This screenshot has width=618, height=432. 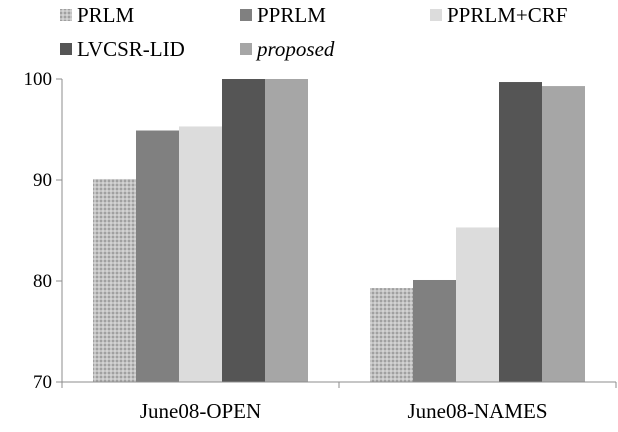 What do you see at coordinates (38, 79) in the screenshot?
I see `y-tick-label: 100` at bounding box center [38, 79].